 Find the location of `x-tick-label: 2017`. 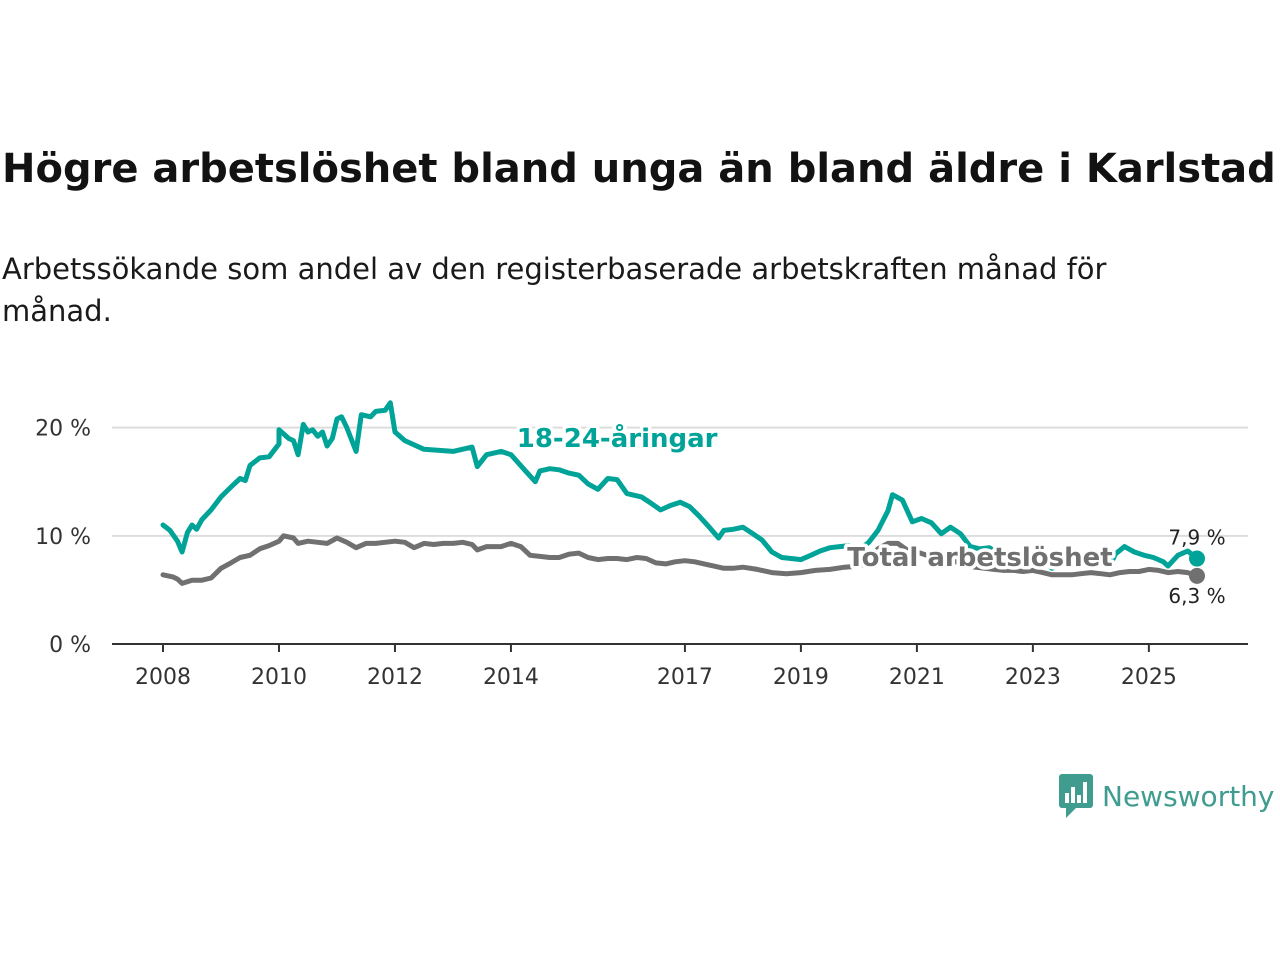

x-tick-label: 2017 is located at coordinates (685, 677).